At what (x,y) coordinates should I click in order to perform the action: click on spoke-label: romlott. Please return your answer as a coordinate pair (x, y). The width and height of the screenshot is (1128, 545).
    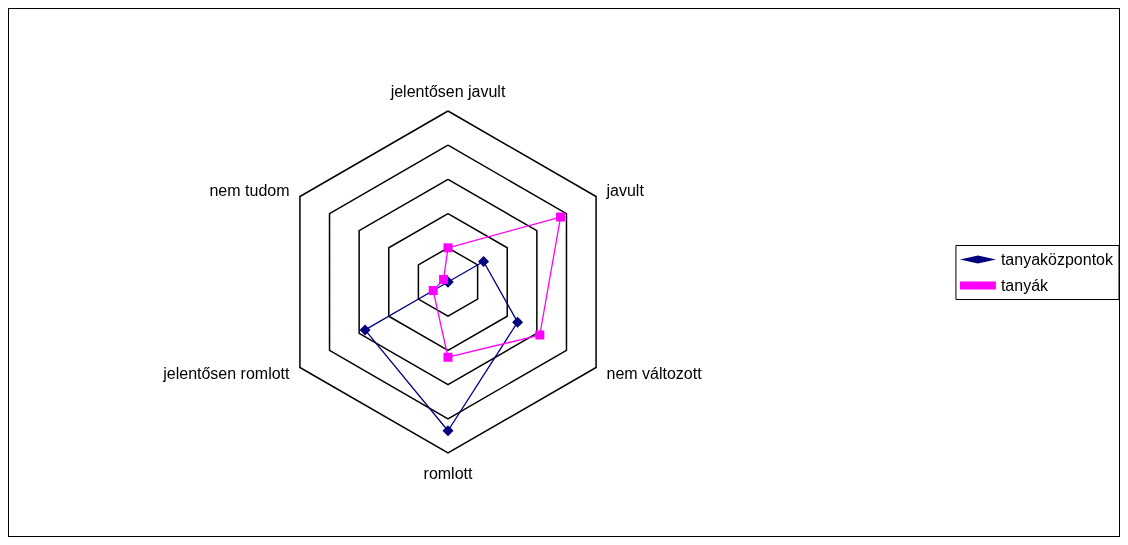
    Looking at the image, I should click on (448, 473).